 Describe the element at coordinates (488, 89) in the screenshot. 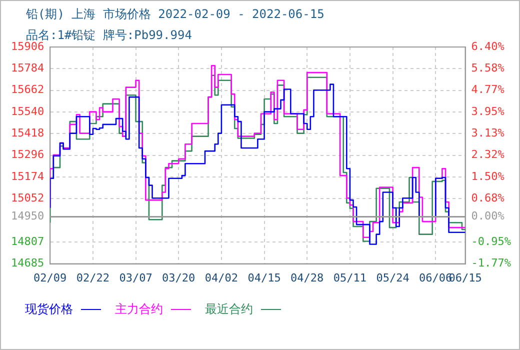

I see `y2-tick-label: 4.77%` at that location.